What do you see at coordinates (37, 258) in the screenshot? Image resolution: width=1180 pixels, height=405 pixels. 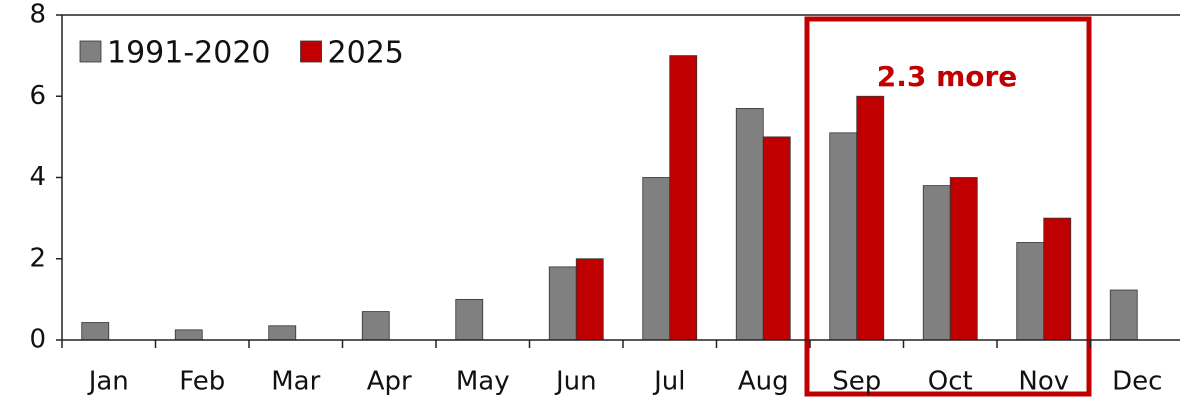 I see `y-tick-label: 2` at bounding box center [37, 258].